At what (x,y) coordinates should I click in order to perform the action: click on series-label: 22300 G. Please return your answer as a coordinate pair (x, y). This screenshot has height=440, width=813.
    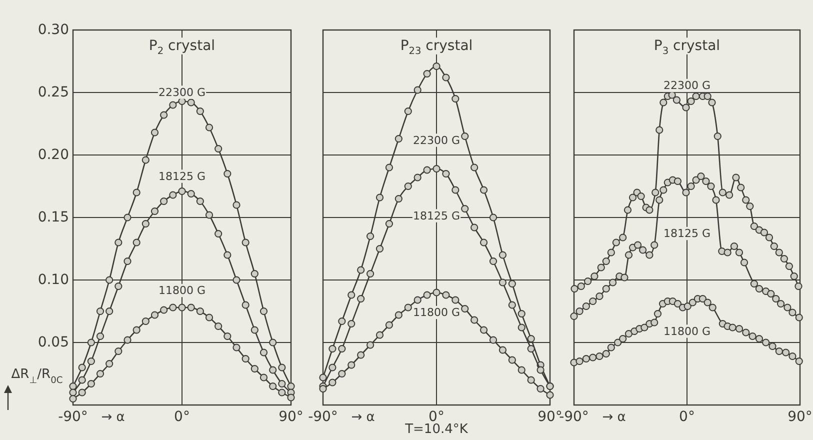
    Looking at the image, I should click on (687, 85).